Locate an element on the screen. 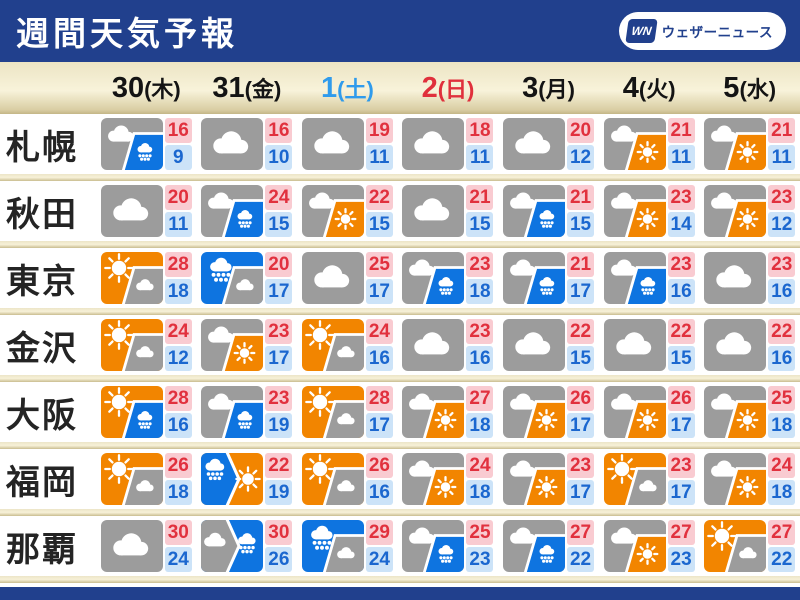 The width and height of the screenshot is (800, 600). forecast-cell: 21 11 is located at coordinates (649, 144).